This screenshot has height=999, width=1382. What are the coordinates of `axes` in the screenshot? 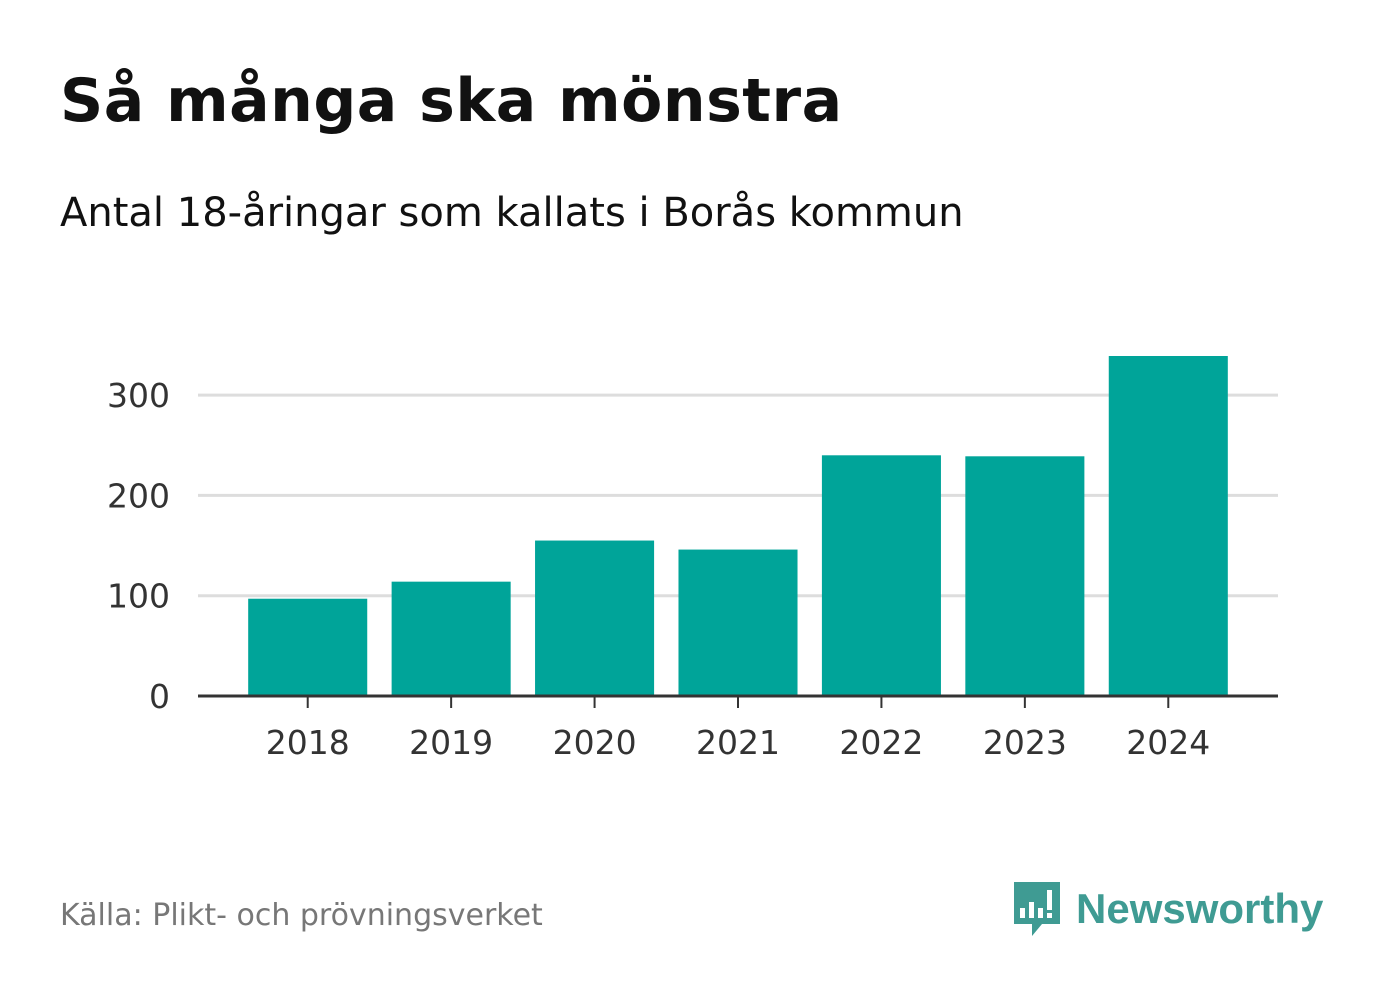 It's located at (738, 701).